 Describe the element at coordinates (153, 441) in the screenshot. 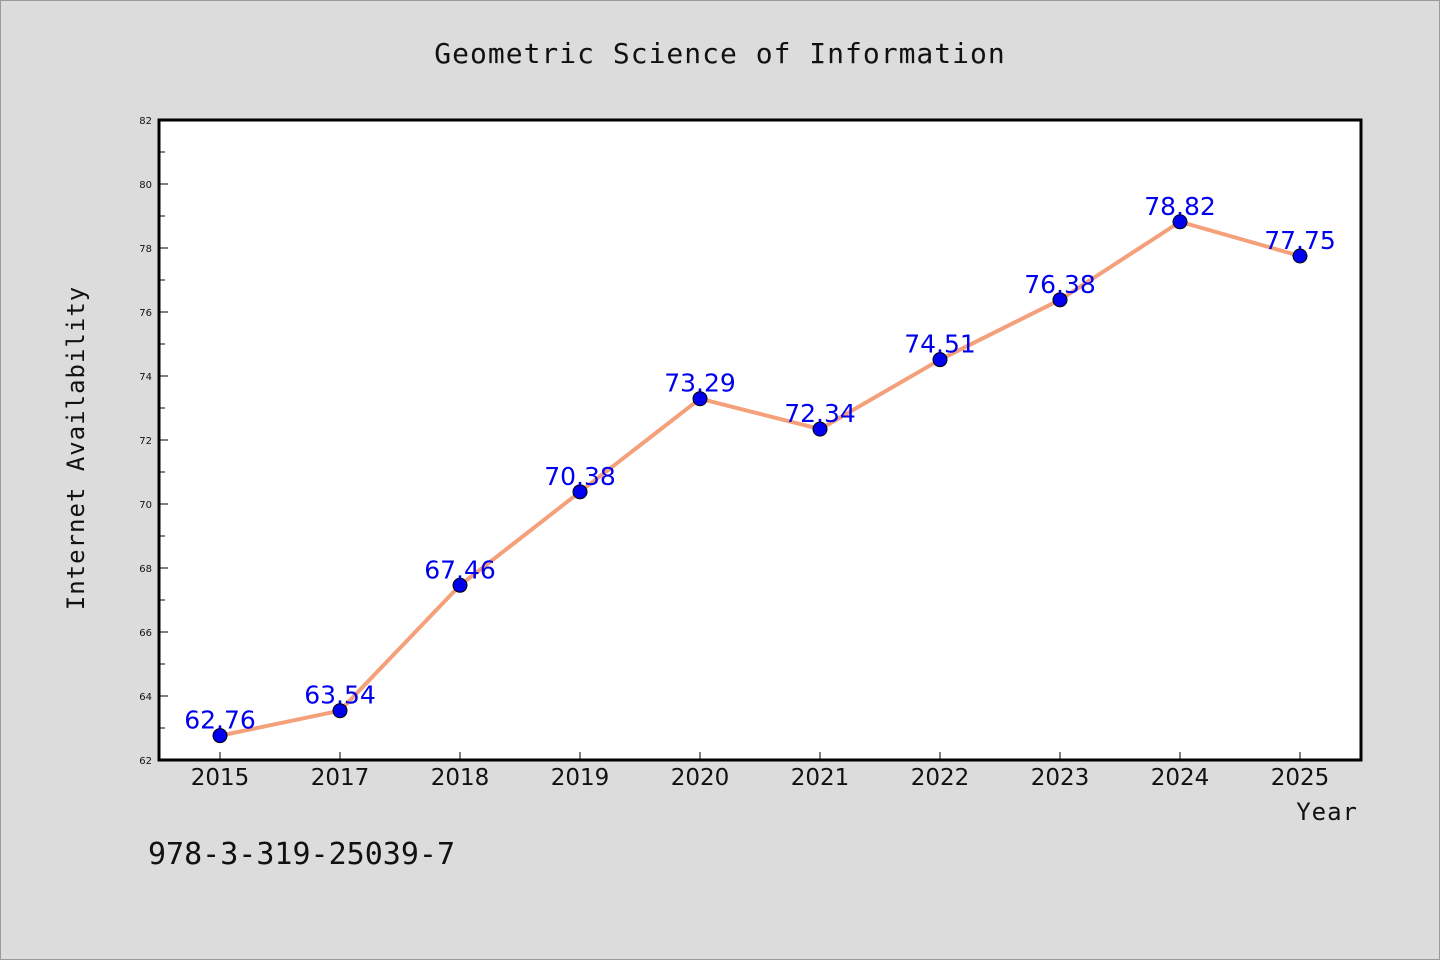

I see `y-axis: 62 64 66 68 70 72 74 76 78 80 82` at that location.